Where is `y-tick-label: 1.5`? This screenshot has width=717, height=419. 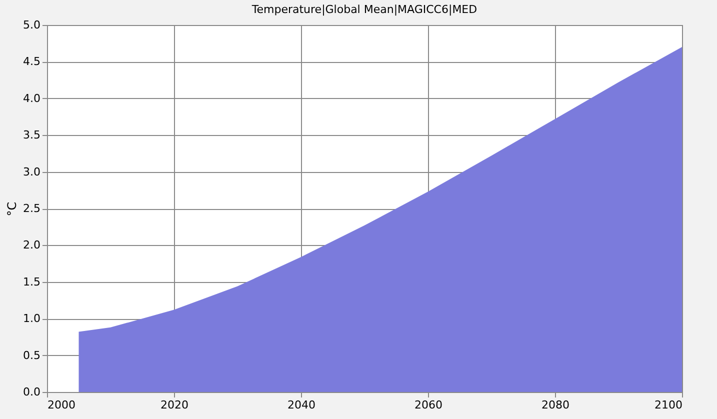 y-tick-label: 1.5 is located at coordinates (31, 281).